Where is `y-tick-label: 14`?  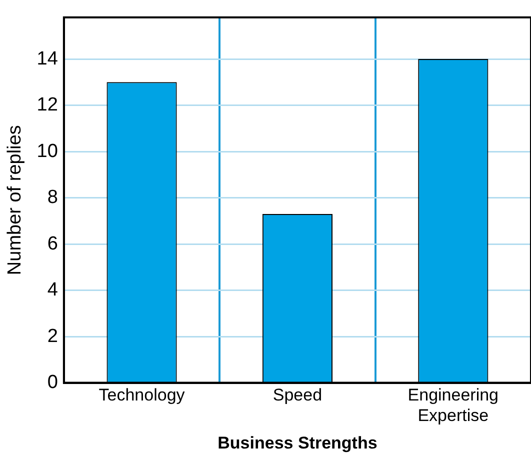
y-tick-label: 14 is located at coordinates (47, 59).